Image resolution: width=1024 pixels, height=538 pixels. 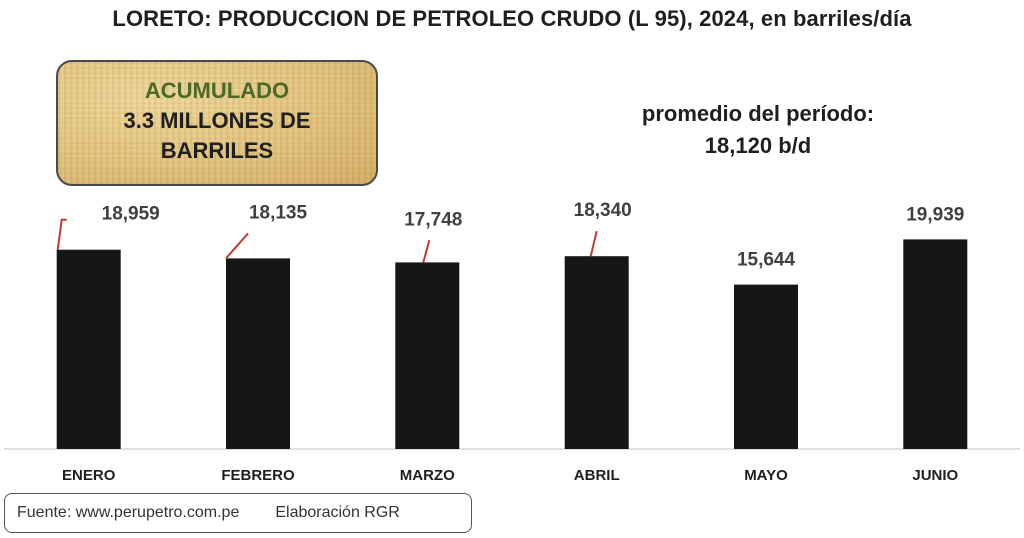 I want to click on leader-lines-group, so click(x=327, y=240).